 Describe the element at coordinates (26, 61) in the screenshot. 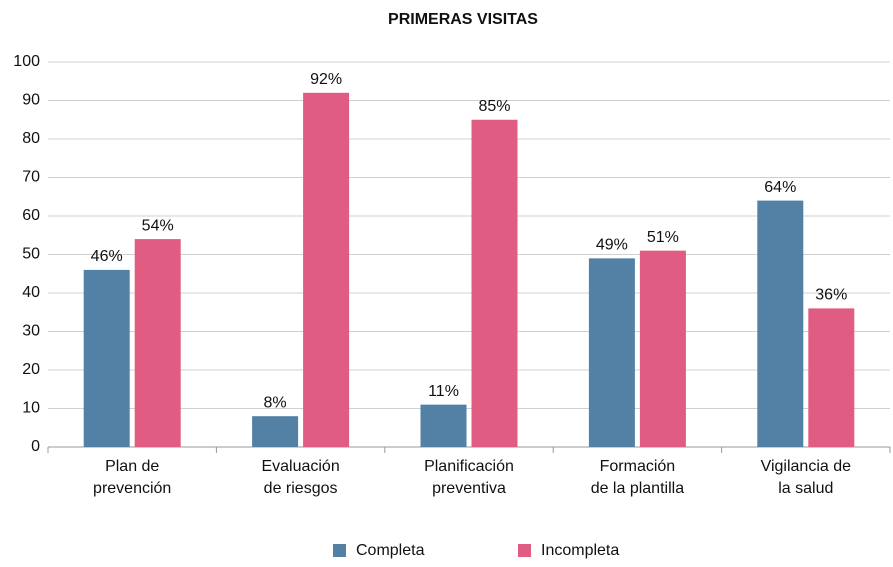

I see `y-tick-label: 100` at that location.